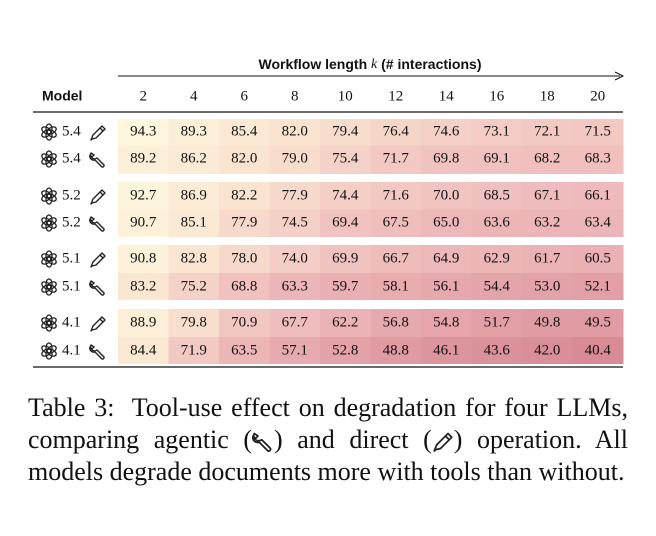 This screenshot has height=536, width=656. What do you see at coordinates (345, 258) in the screenshot?
I see `cell: 69.9` at bounding box center [345, 258].